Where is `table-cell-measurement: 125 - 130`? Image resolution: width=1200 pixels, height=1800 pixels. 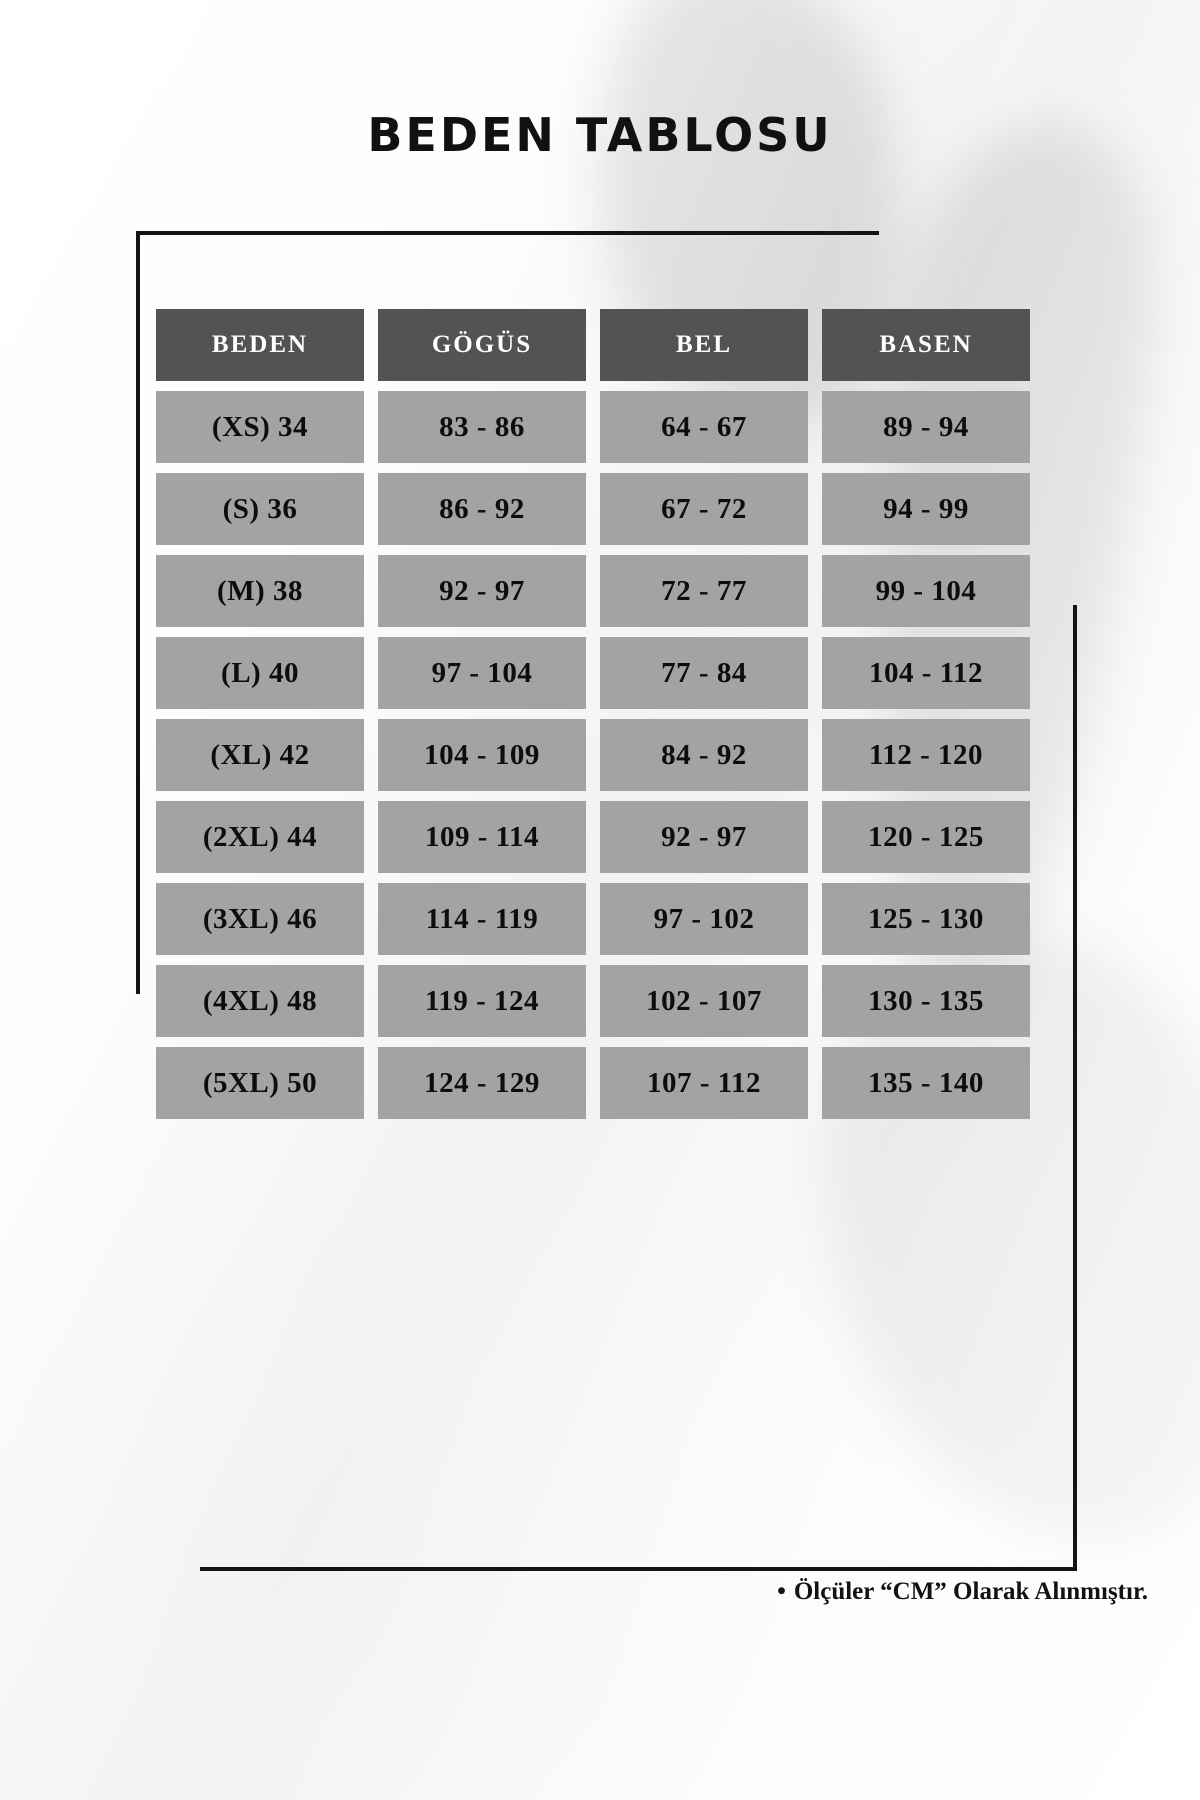 table-cell-measurement: 125 - 130 is located at coordinates (926, 919).